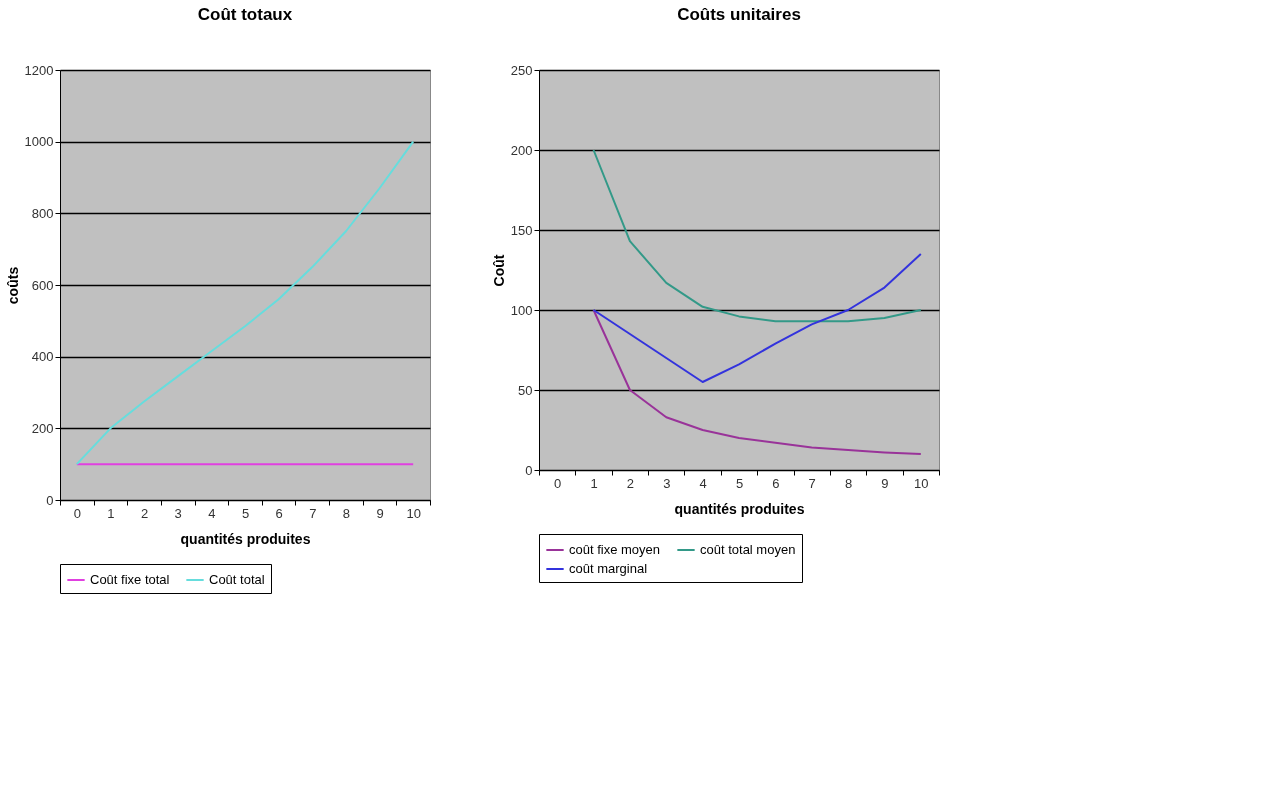  I want to click on y-tick-label: 400, so click(42, 357).